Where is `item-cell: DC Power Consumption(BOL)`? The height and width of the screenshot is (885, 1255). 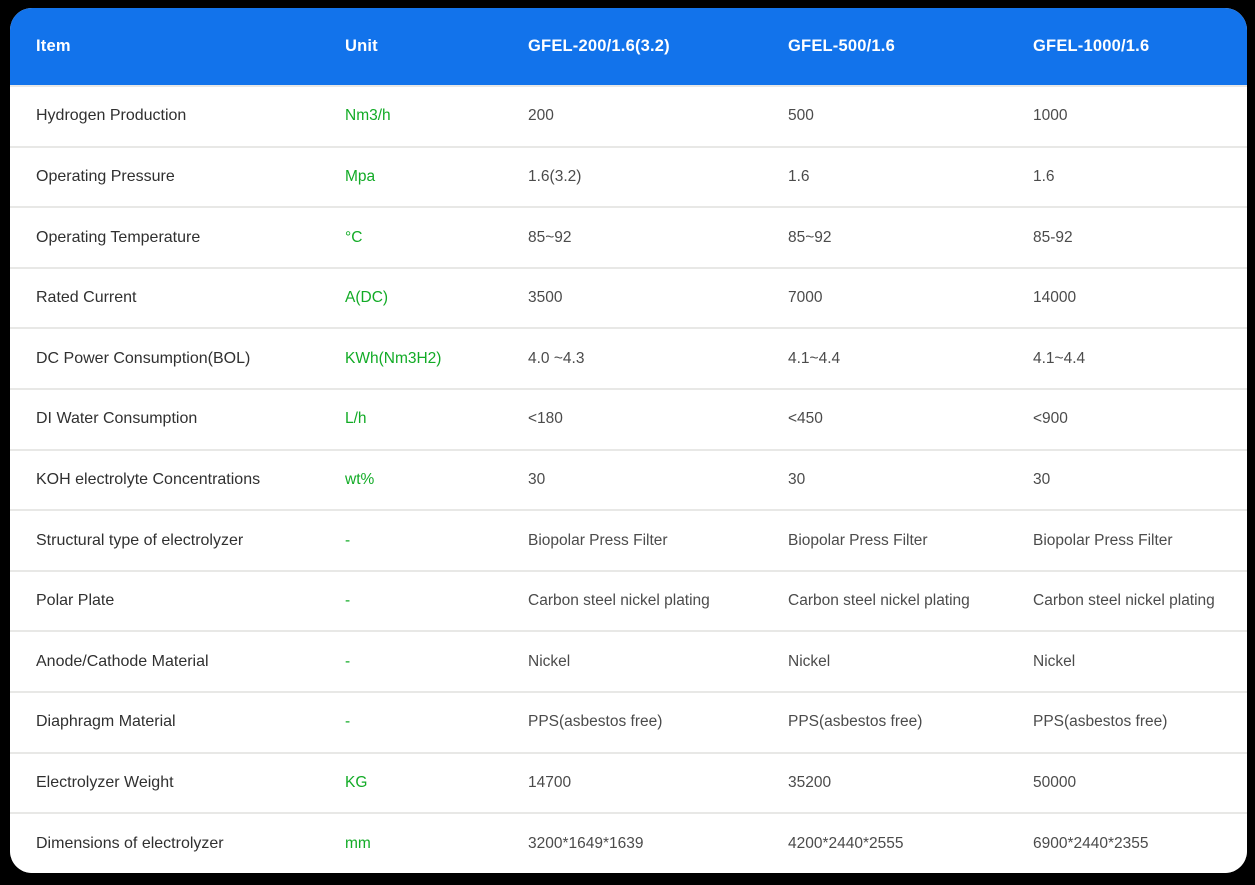
item-cell: DC Power Consumption(BOL) is located at coordinates (143, 358).